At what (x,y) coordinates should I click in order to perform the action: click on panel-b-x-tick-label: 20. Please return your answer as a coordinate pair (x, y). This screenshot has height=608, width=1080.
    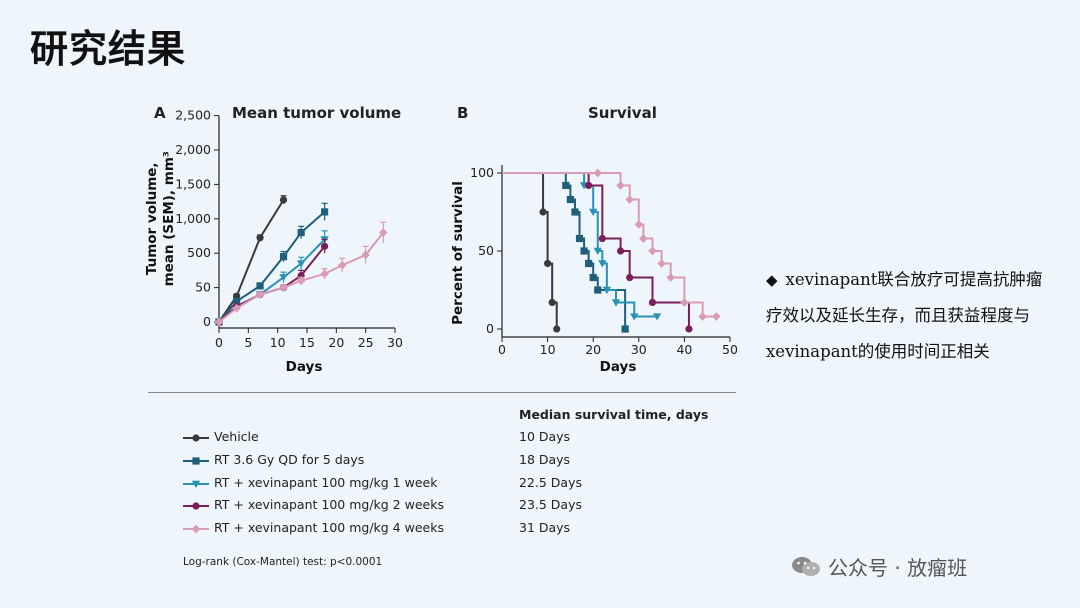
    Looking at the image, I should click on (593, 349).